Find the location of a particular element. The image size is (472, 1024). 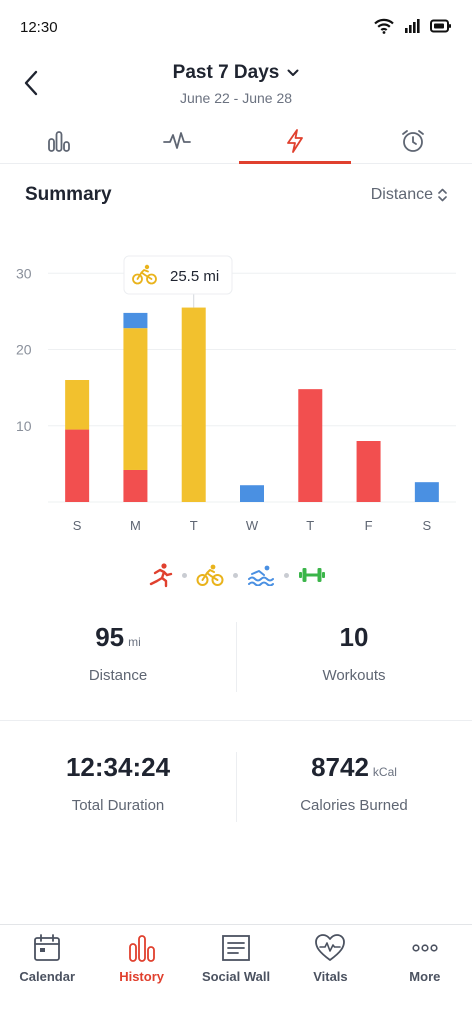

tab-stats is located at coordinates (59, 140).